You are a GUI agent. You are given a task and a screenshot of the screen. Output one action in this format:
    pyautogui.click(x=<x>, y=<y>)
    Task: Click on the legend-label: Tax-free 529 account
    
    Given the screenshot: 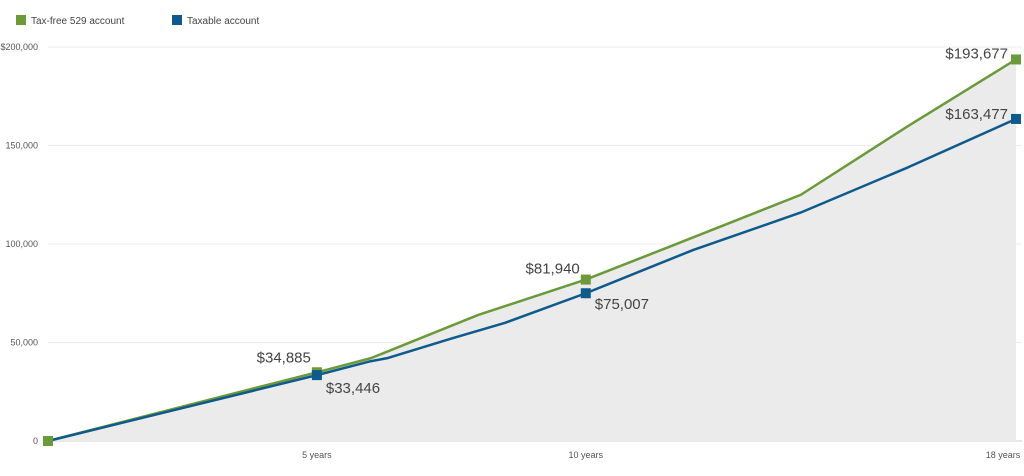 What is the action you would take?
    pyautogui.click(x=78, y=21)
    